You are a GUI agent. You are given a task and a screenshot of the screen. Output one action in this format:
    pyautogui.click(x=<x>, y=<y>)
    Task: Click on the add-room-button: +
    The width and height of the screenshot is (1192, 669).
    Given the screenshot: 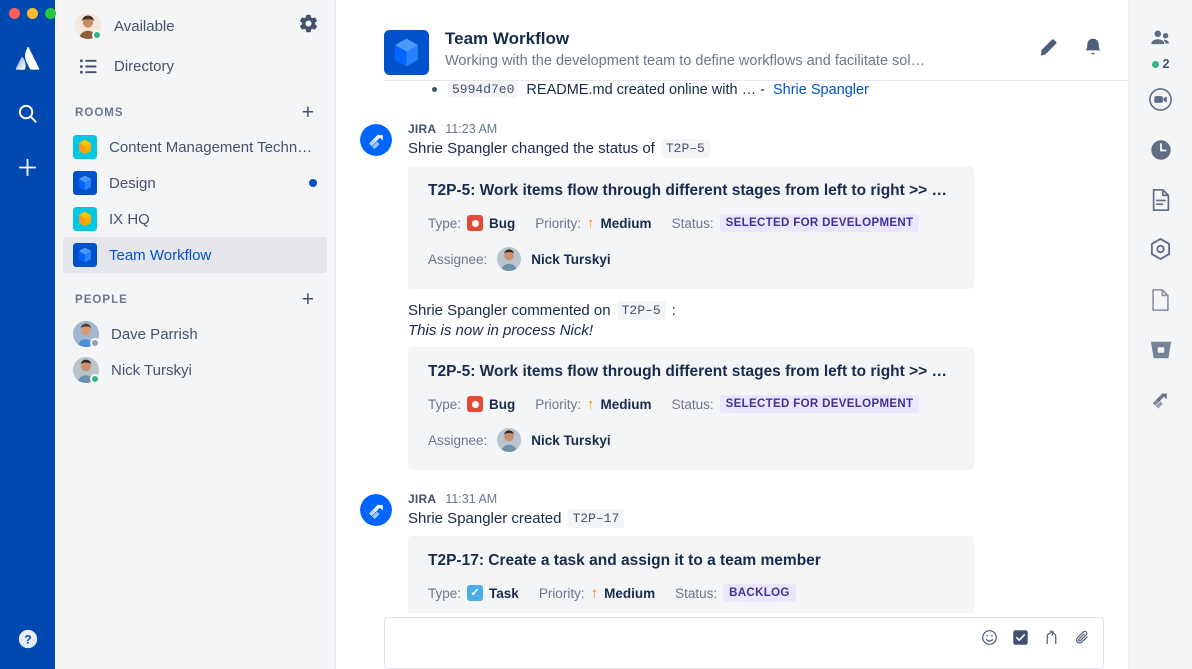 What is the action you would take?
    pyautogui.click(x=307, y=112)
    